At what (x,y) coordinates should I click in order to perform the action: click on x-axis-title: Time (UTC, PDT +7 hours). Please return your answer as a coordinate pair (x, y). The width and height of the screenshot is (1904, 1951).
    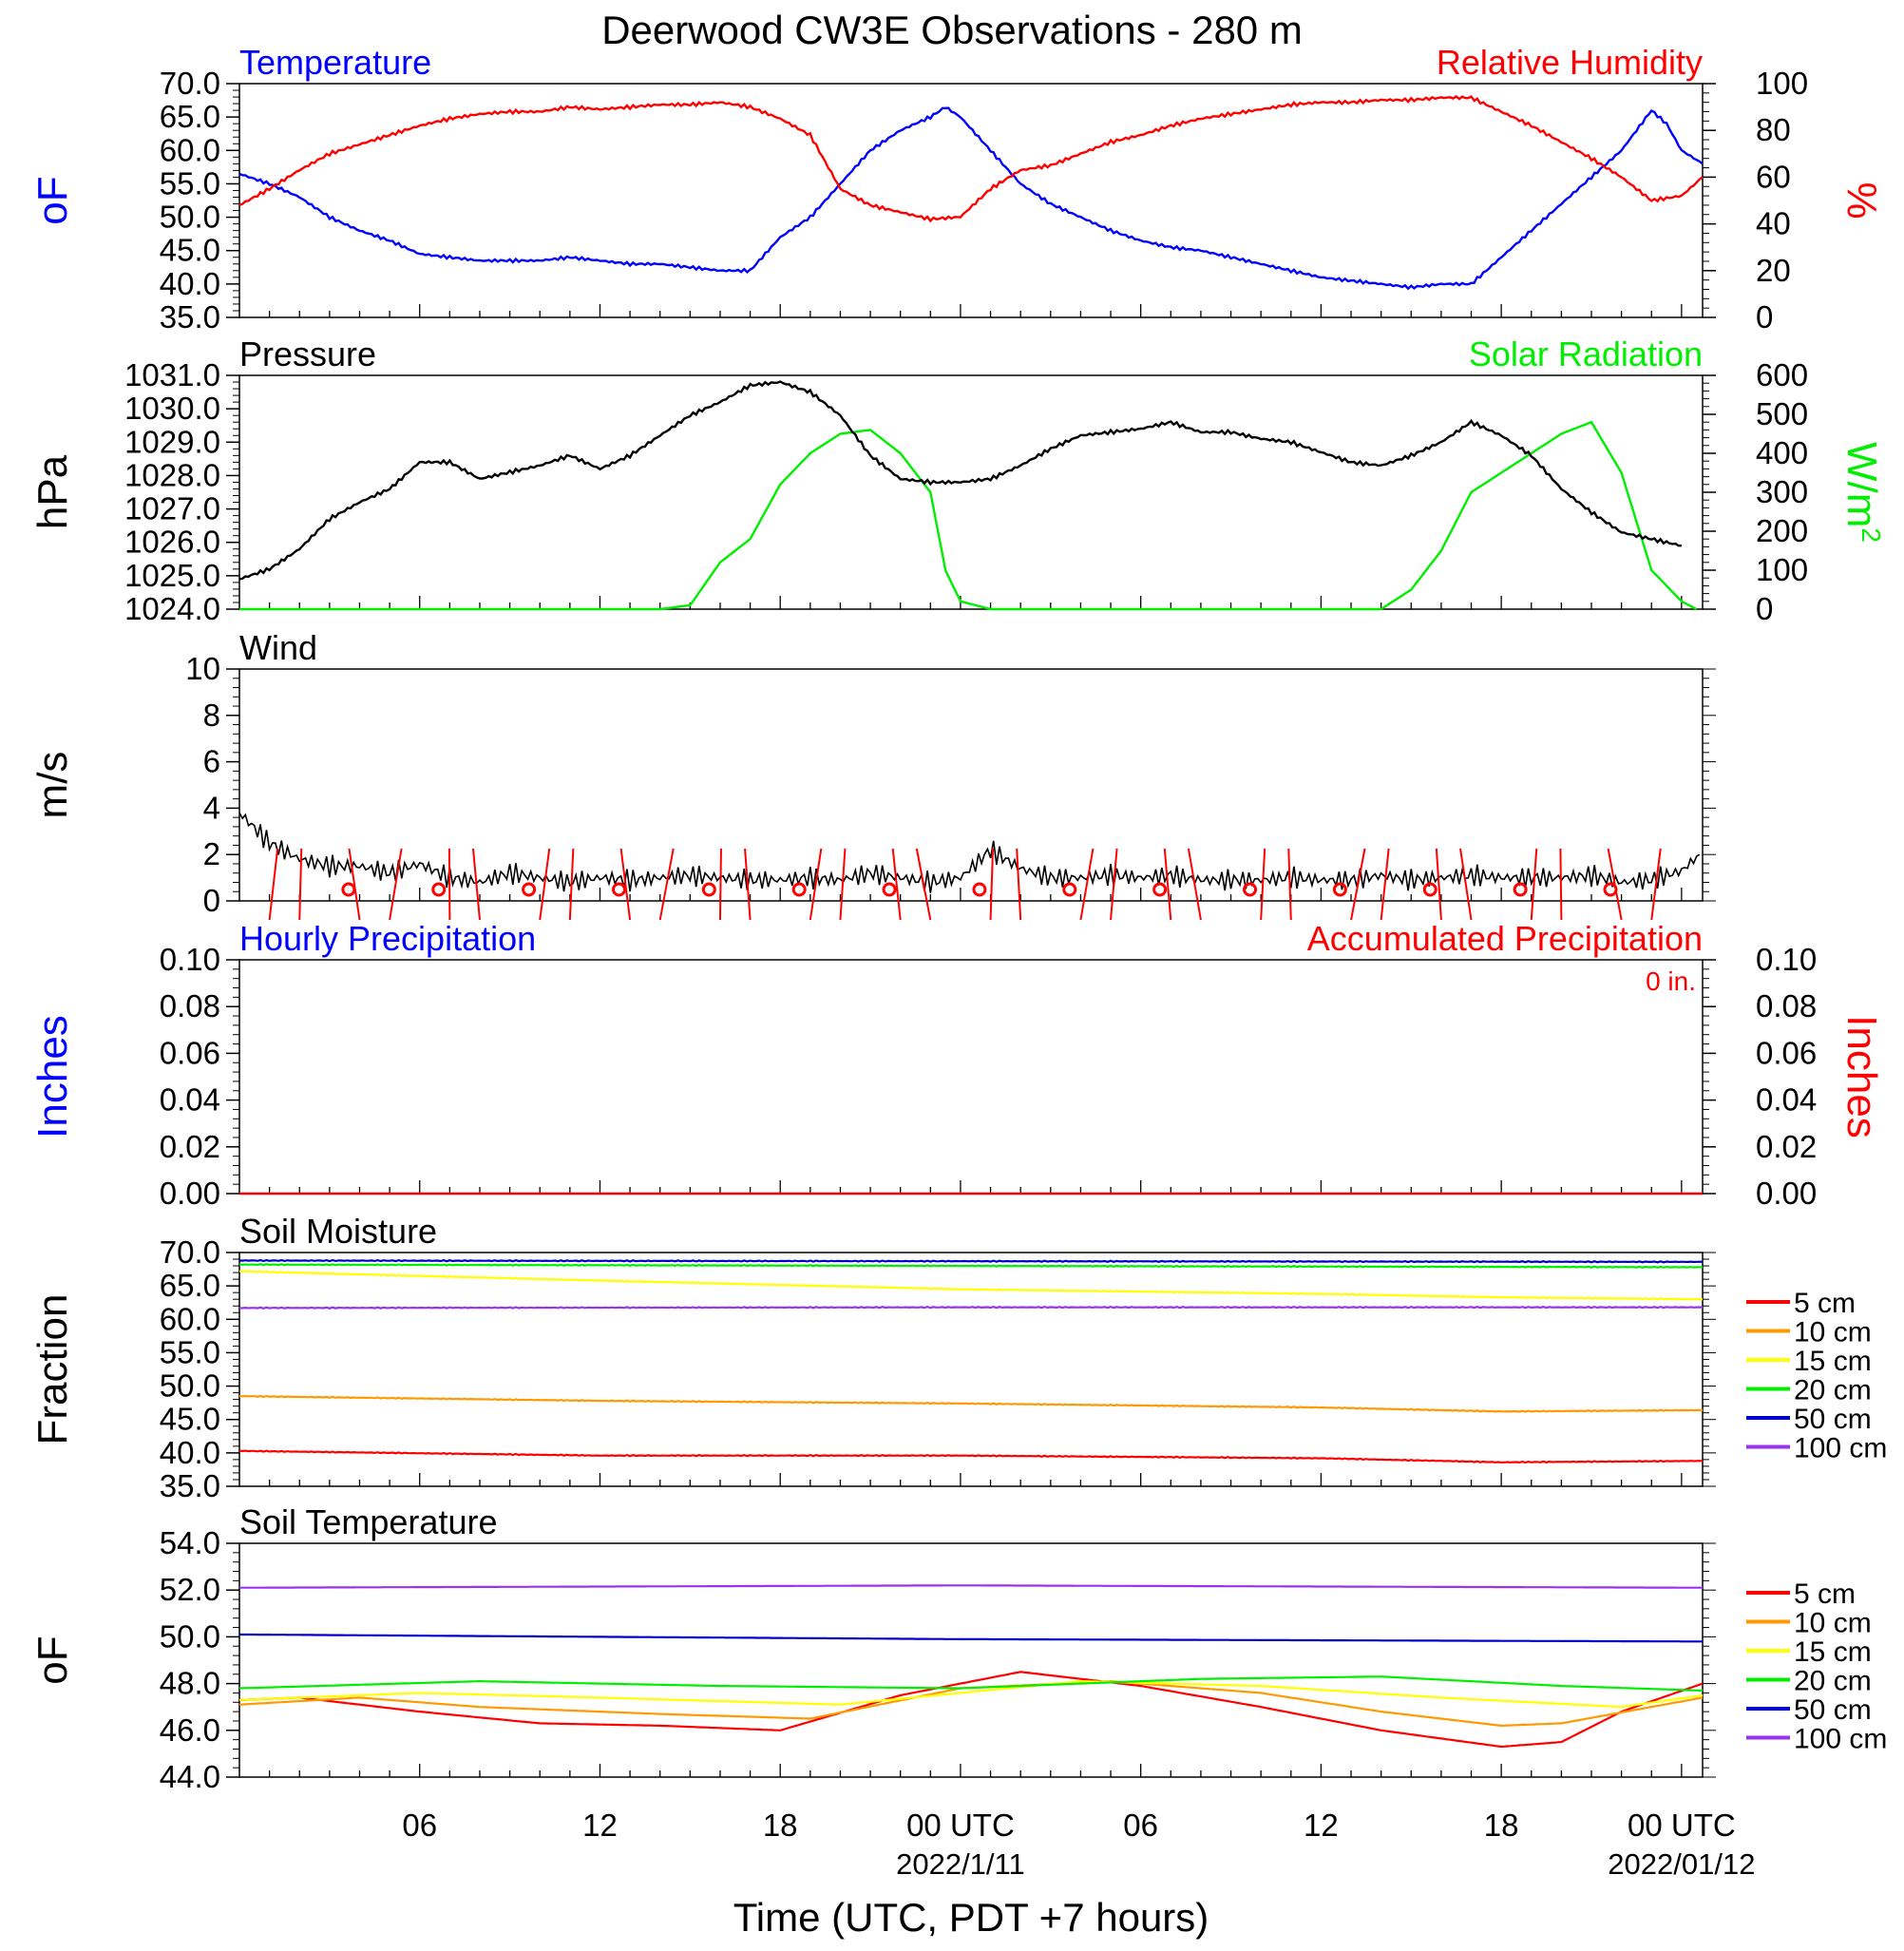
    Looking at the image, I should click on (971, 1918).